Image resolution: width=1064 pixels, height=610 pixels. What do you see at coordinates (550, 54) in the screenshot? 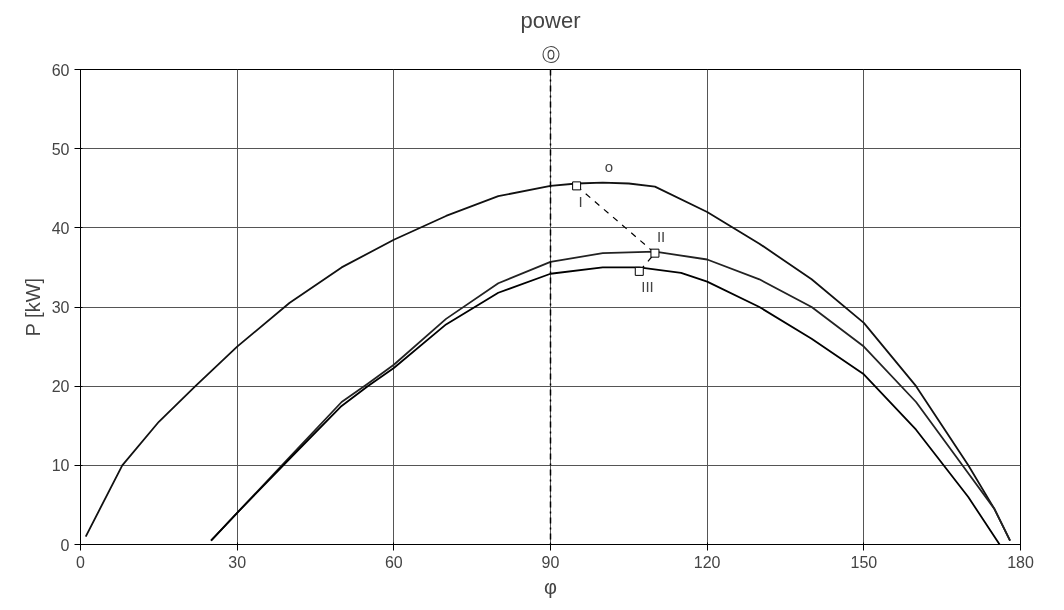
I see `text: ⓪` at bounding box center [550, 54].